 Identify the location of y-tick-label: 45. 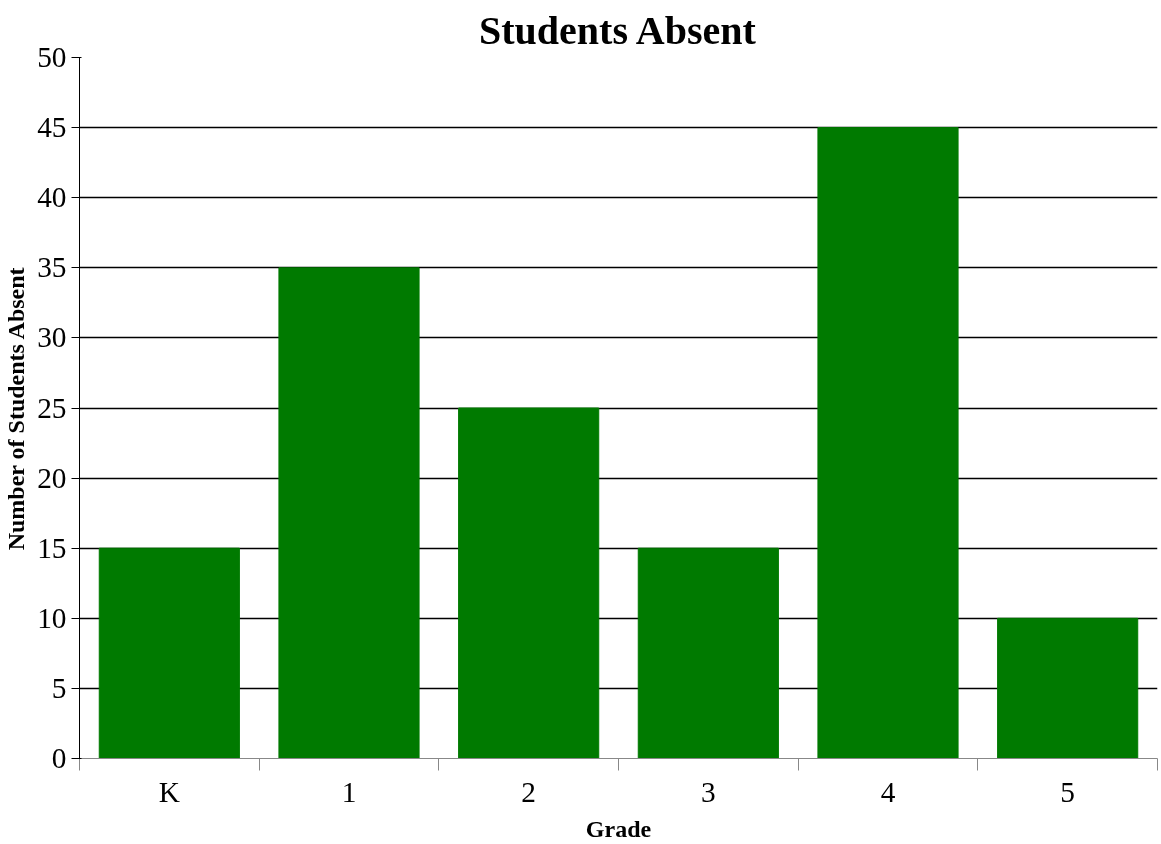
(52, 127).